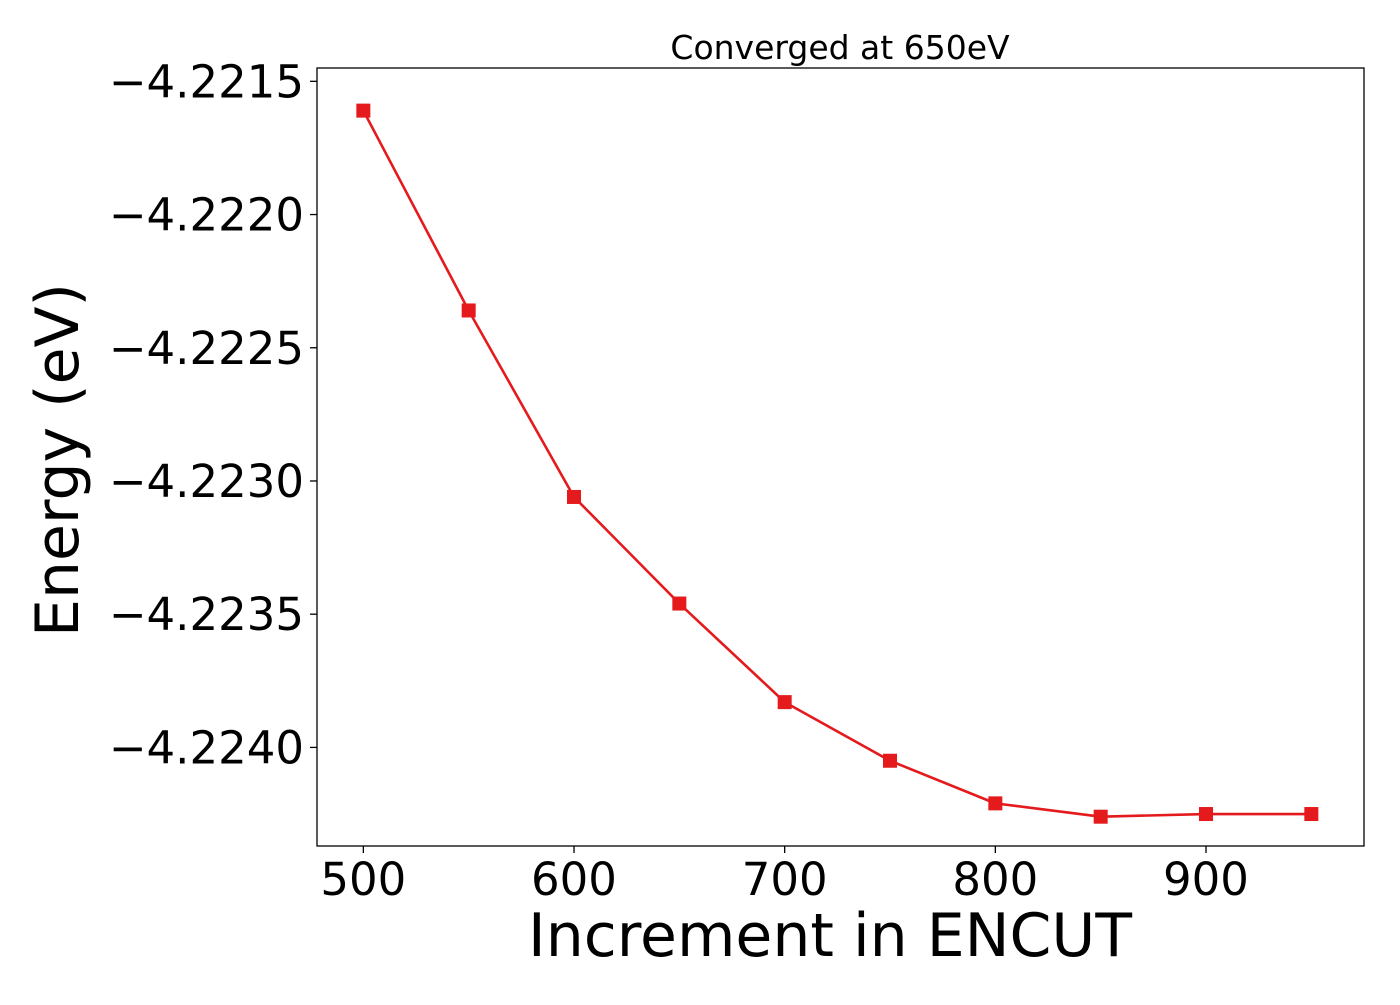 The height and width of the screenshot is (1005, 1400). What do you see at coordinates (830, 936) in the screenshot?
I see `x-axis-label: Increment in ENCUT` at bounding box center [830, 936].